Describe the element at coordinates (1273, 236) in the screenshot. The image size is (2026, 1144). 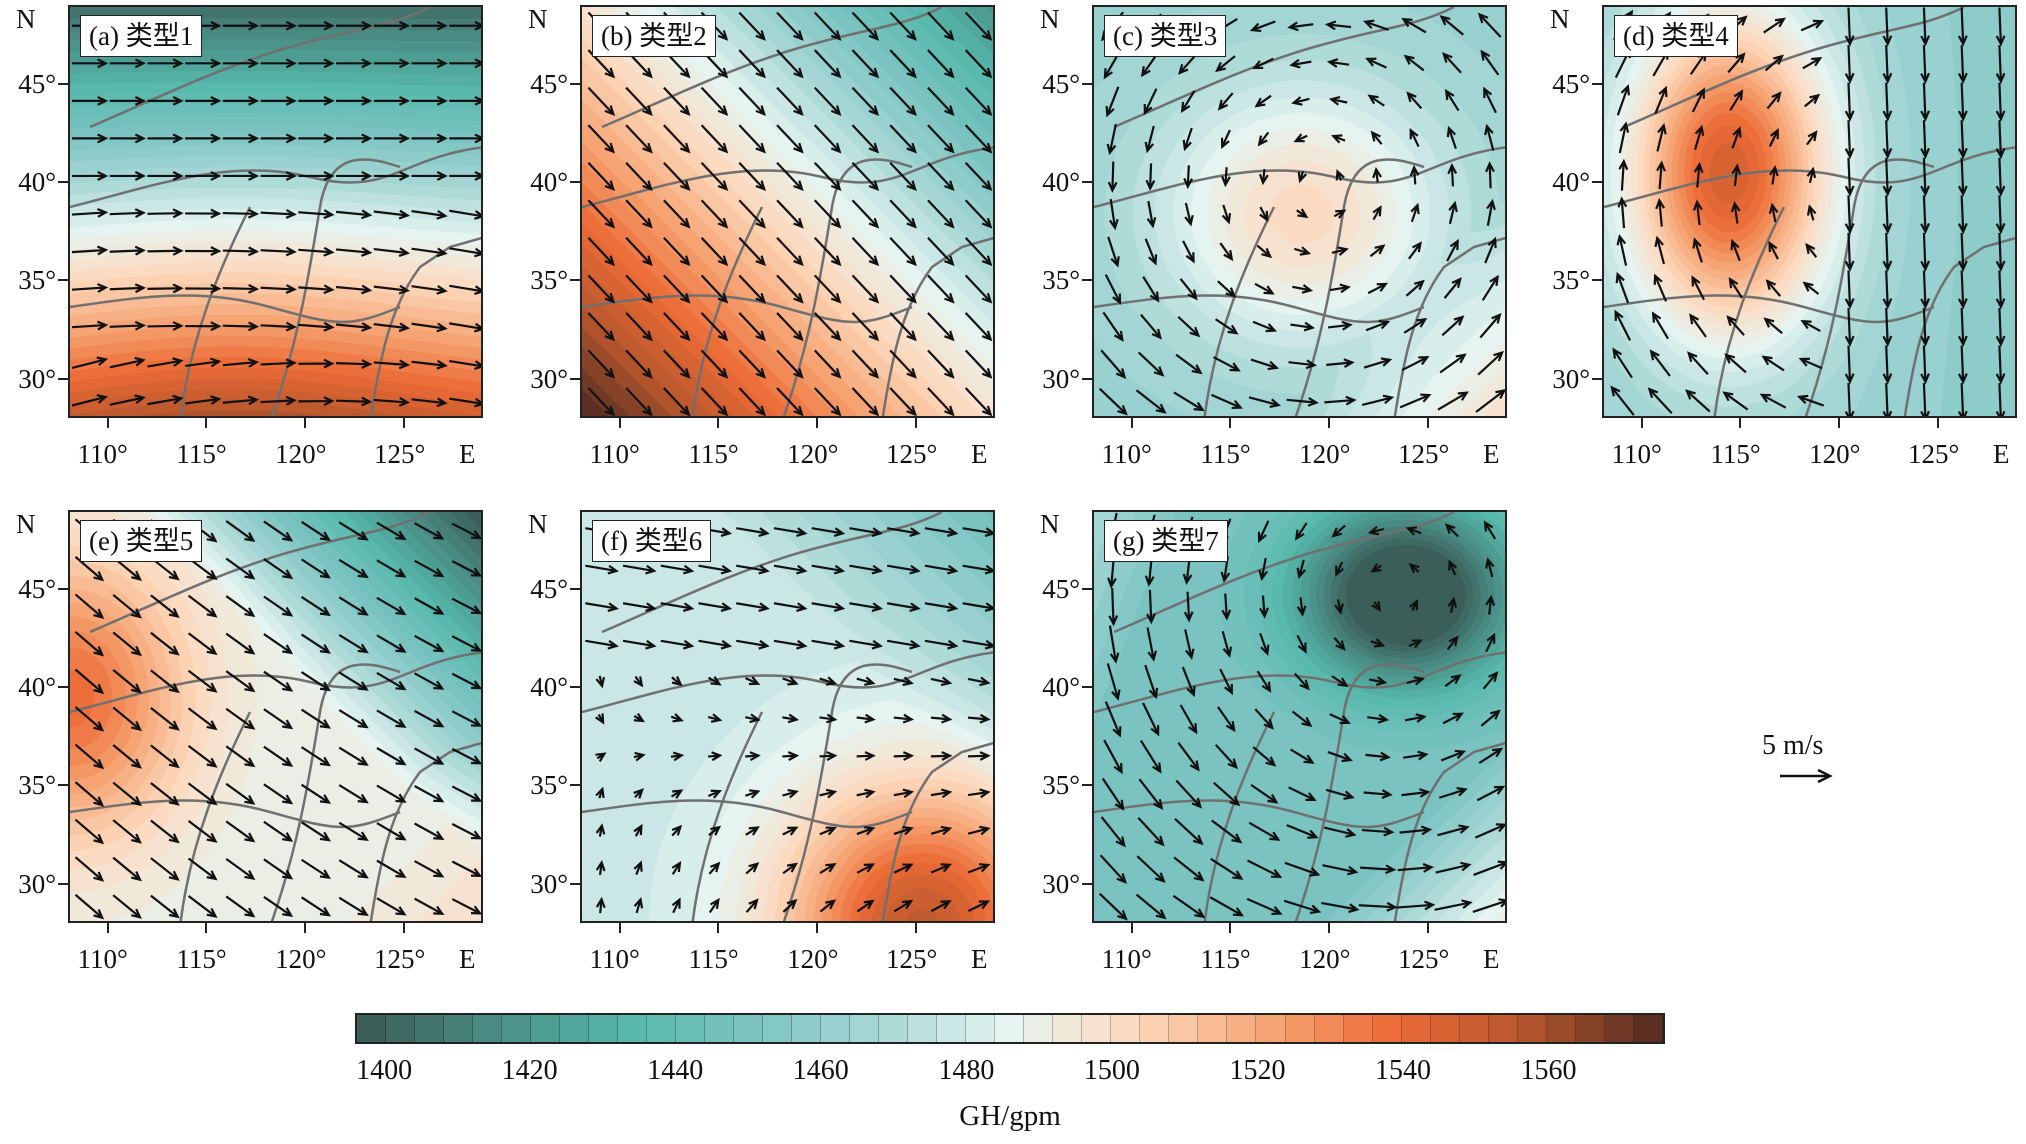
I see `panel-c: (c) 类型3 45° 40° 35° 30° 110° 115° 120° 125° N E` at that location.